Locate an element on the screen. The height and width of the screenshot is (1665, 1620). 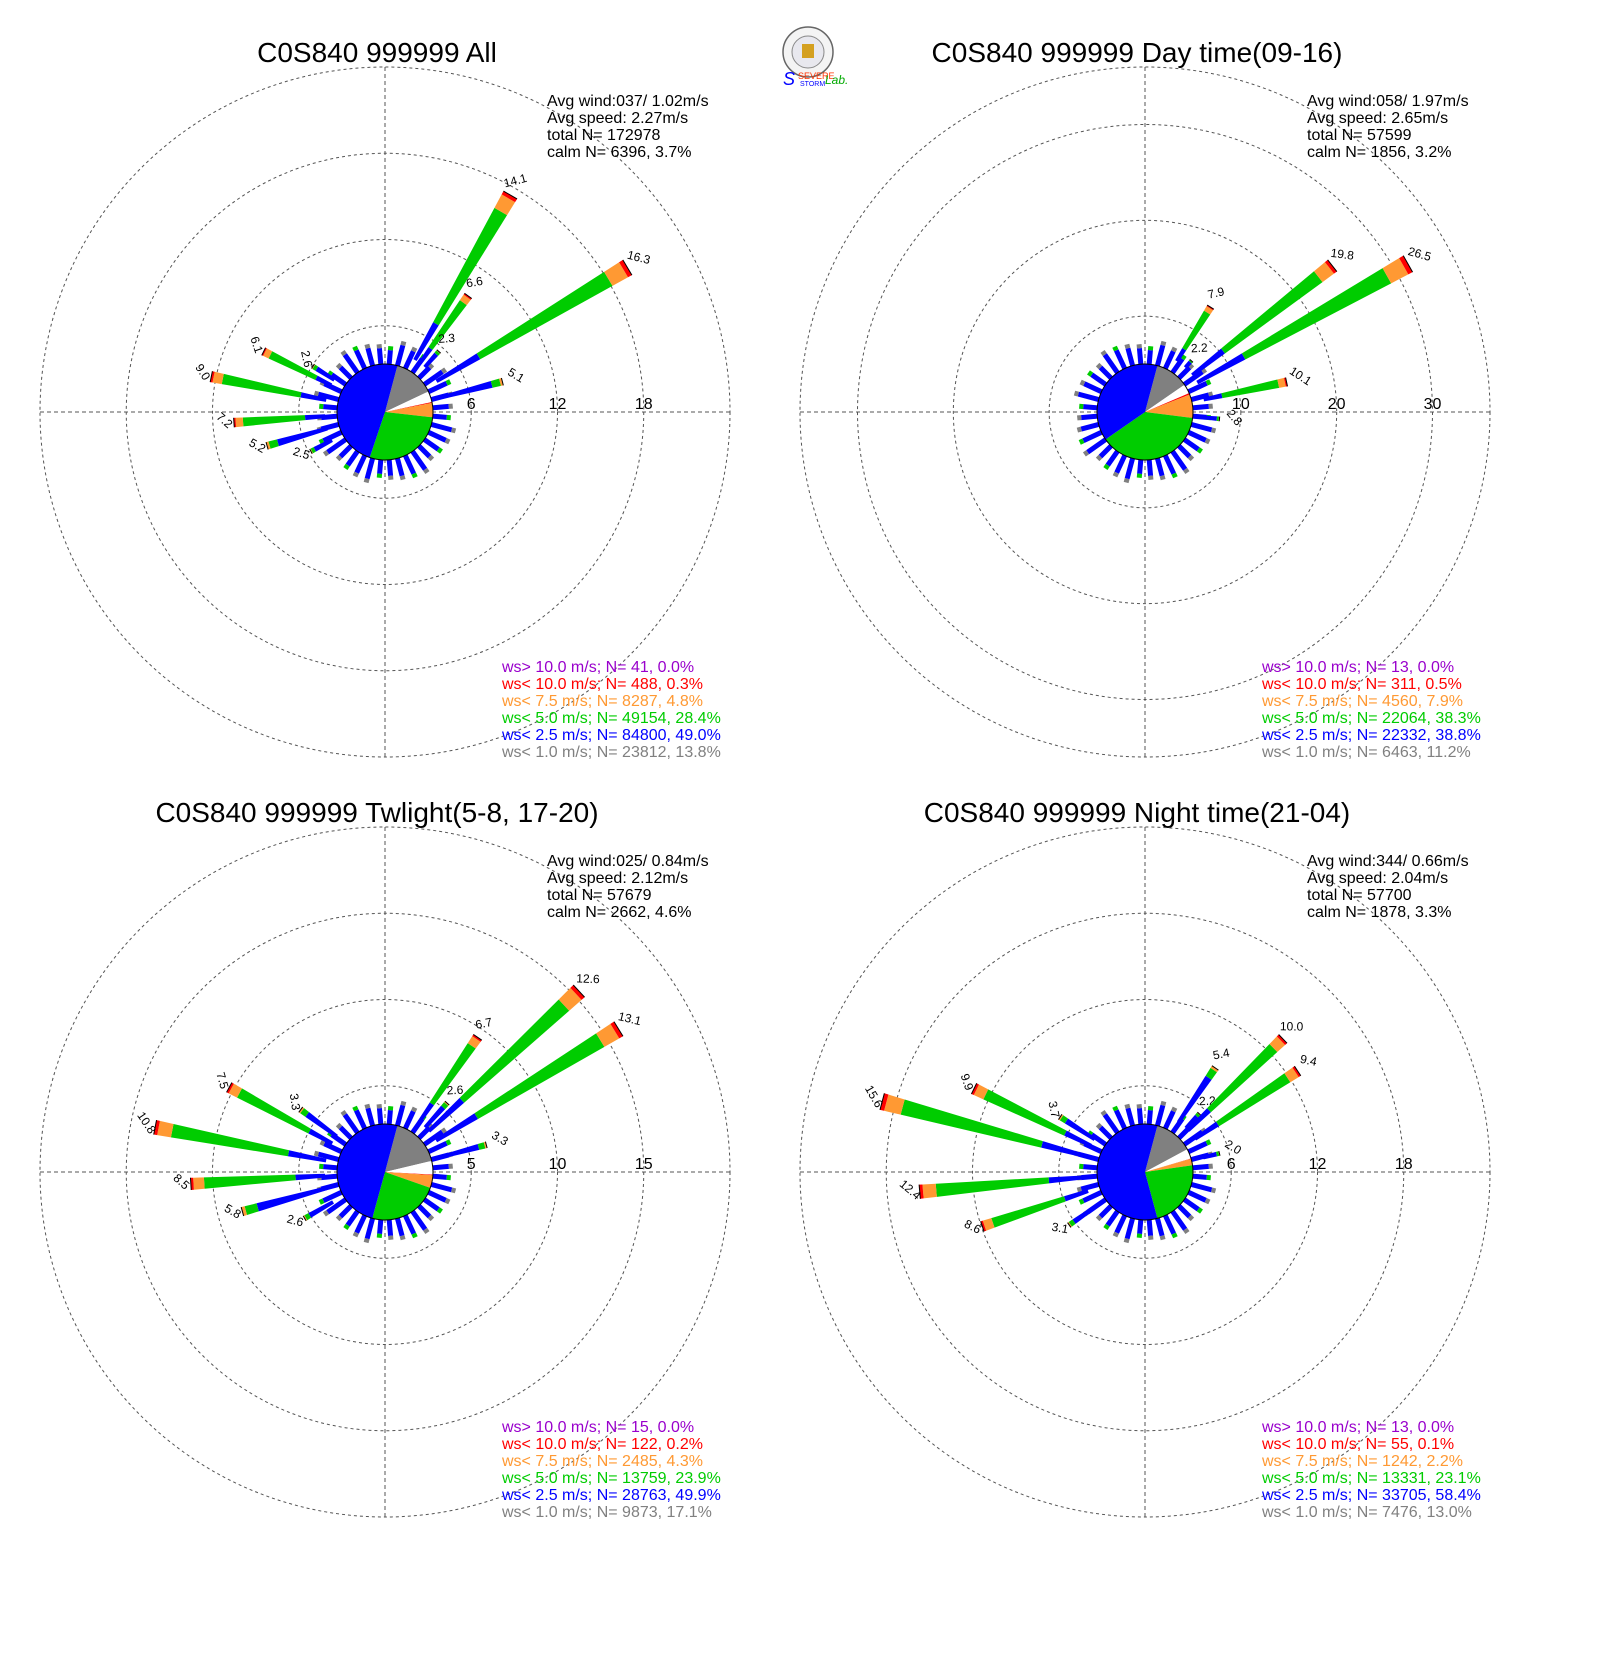
legend-entry: ws< 1.0 m/s; N= 23812, 13.8% is located at coordinates (611, 752).